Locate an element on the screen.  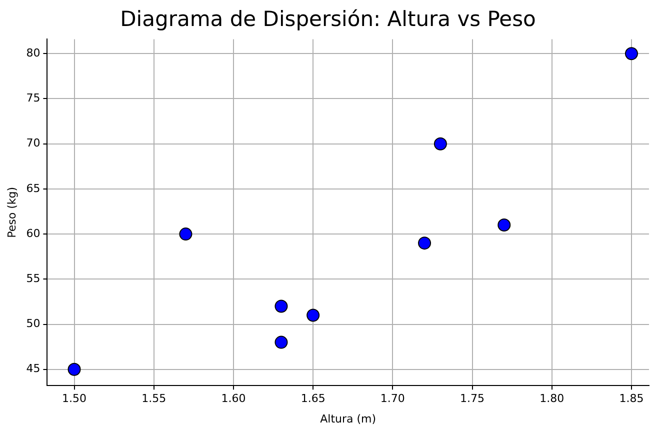
x-tick-label: 1.60 is located at coordinates (233, 399).